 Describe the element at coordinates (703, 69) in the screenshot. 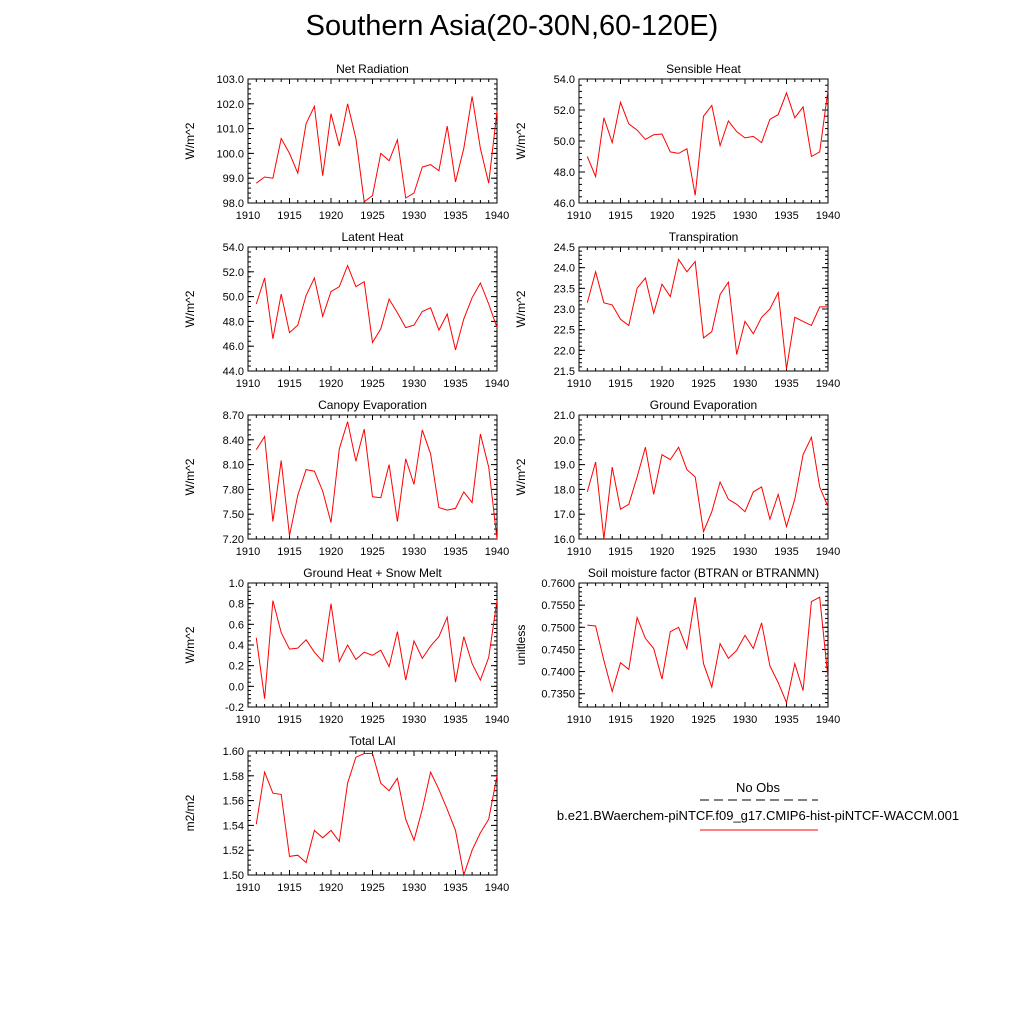

I see `panel-title: Sensible Heat` at that location.